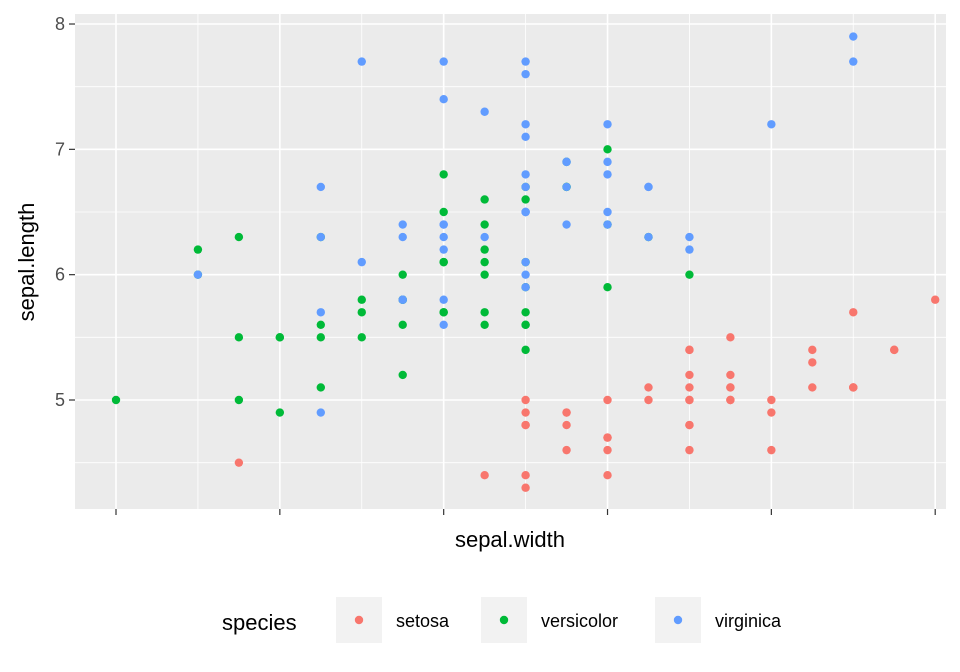 This screenshot has width=960, height=672. I want to click on legend: species setosa versicolor virginica, so click(502, 620).